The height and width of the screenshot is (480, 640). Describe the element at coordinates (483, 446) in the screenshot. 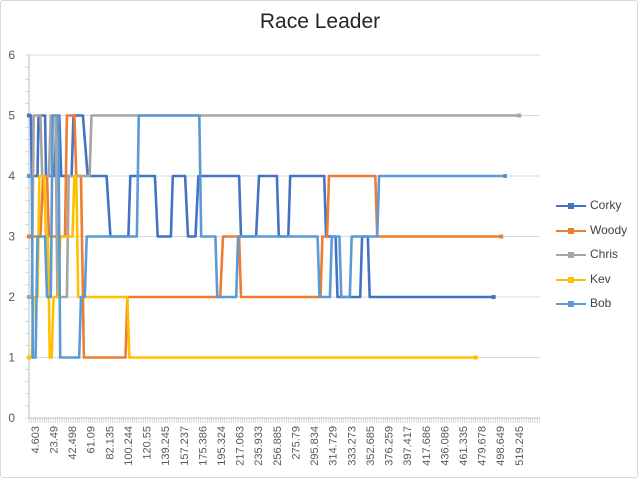

I see `x-tick-label: 479.678` at that location.